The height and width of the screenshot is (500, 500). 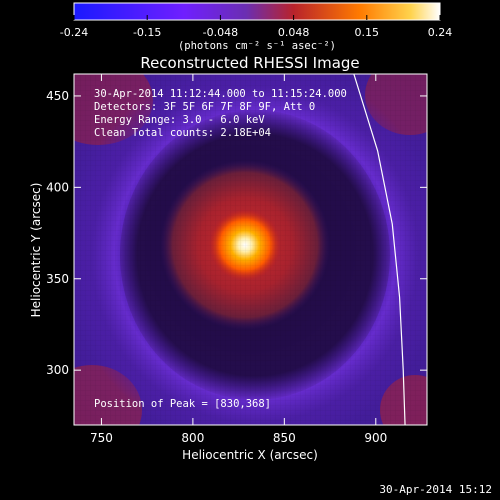 I want to click on annotation-peak-position: Position of Peak = [830,368], so click(x=182, y=404).